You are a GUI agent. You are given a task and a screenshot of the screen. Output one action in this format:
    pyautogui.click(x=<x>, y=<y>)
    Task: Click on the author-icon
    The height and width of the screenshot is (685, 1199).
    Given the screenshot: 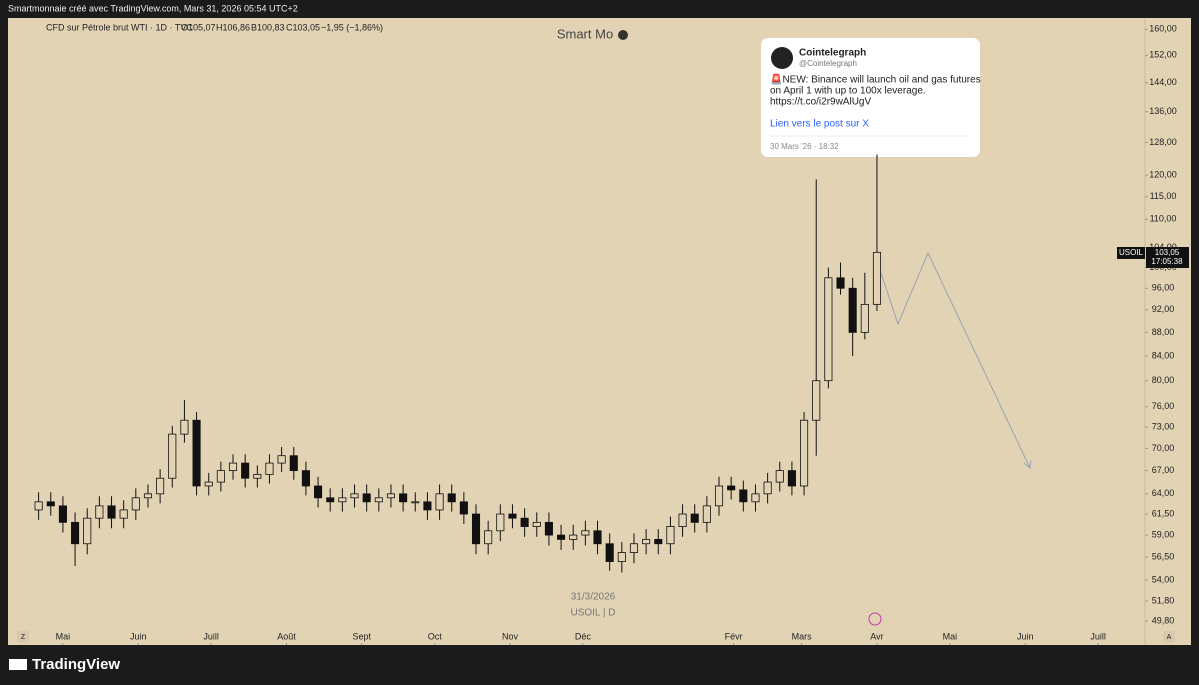 What is the action you would take?
    pyautogui.click(x=623, y=35)
    